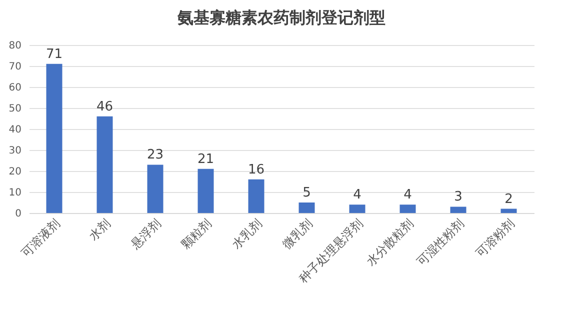  I want to click on x-tick-label: 水剂, so click(100, 229).